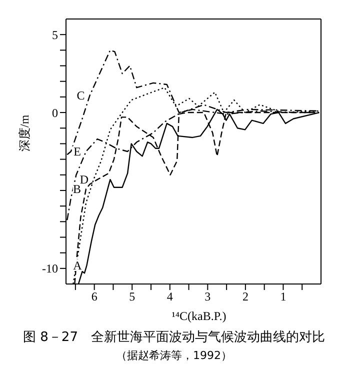 This screenshot has height=378, width=348. I want to click on x-tick-label: 2, so click(245, 297).